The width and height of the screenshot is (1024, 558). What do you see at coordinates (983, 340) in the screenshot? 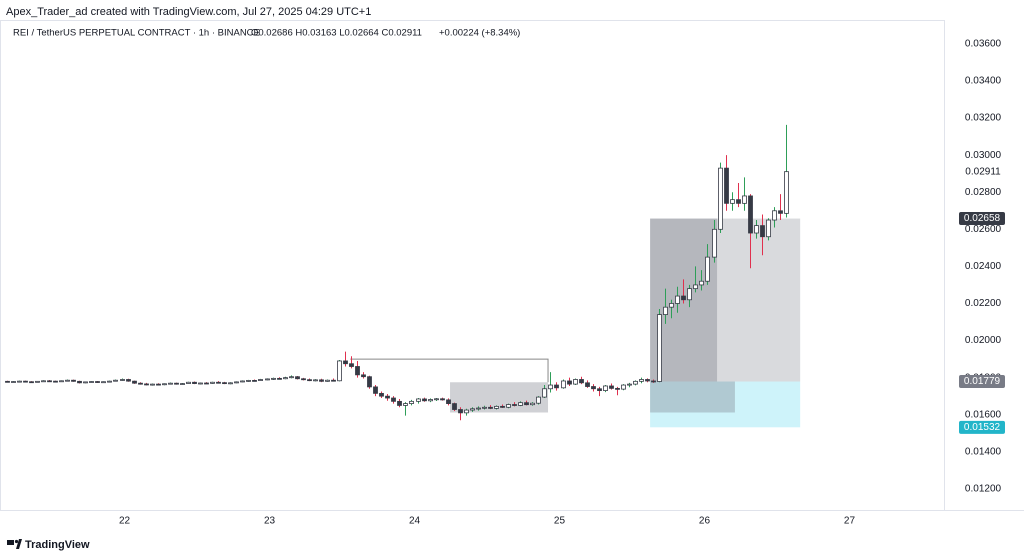
I see `y-tick-label: 0.02000` at bounding box center [983, 340].